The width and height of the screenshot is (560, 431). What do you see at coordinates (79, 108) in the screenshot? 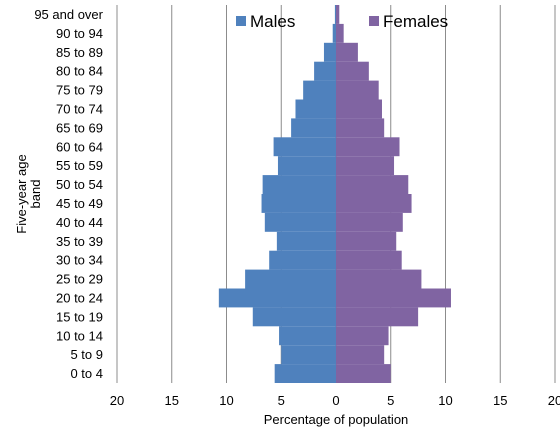
I see `y-tick-label: 70 to 74` at bounding box center [79, 108].